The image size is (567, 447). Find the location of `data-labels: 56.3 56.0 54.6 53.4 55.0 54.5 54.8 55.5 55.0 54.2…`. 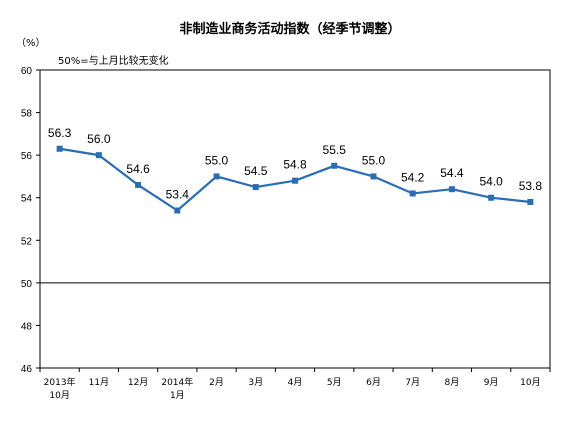

data-labels: 56.3 56.0 54.6 53.4 55.0 54.5 54.8 55.5 55.0 54.2… is located at coordinates (295, 164).